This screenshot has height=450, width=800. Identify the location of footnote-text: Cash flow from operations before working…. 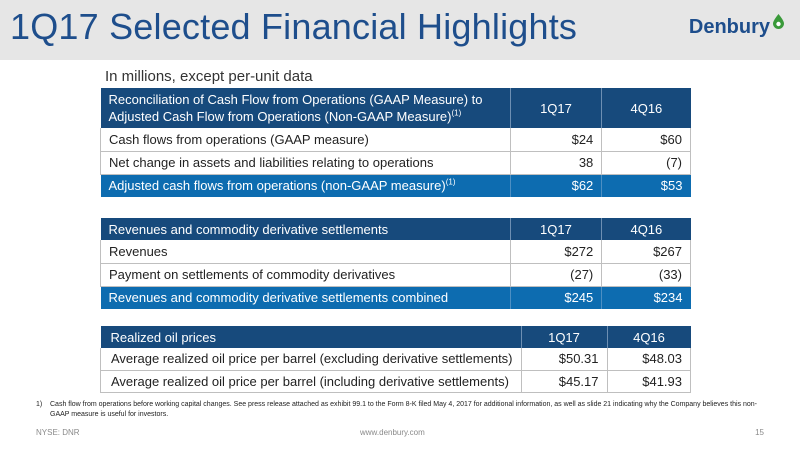
(403, 409).